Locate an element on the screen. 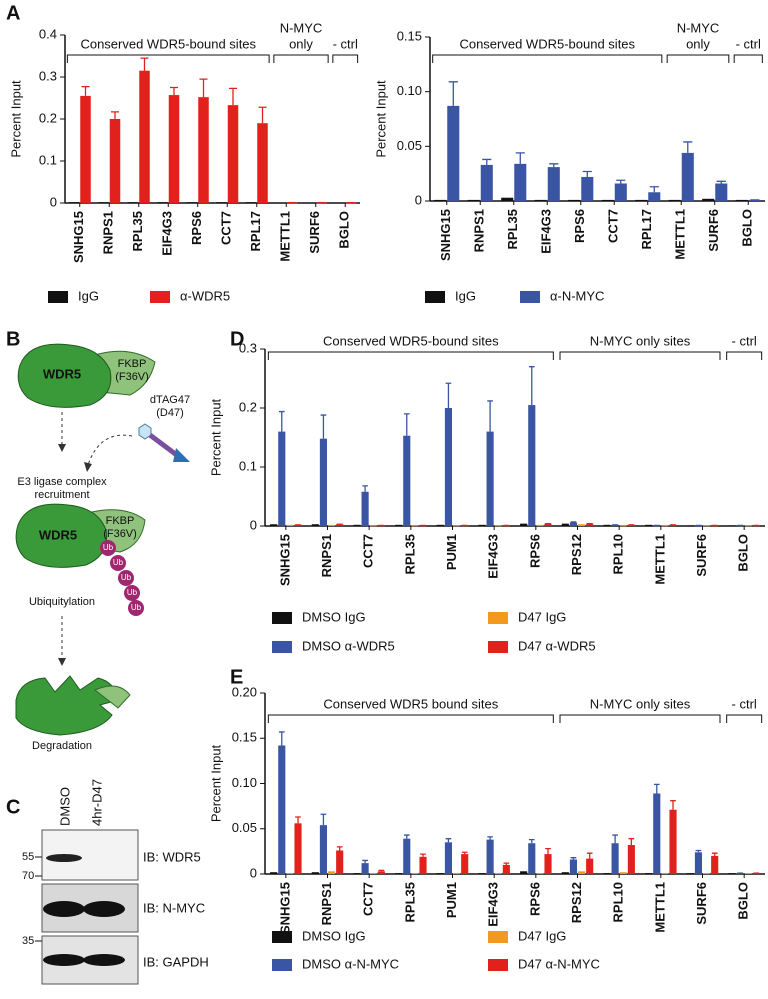 The width and height of the screenshot is (768, 999). arrow-head is located at coordinates (62, 662).